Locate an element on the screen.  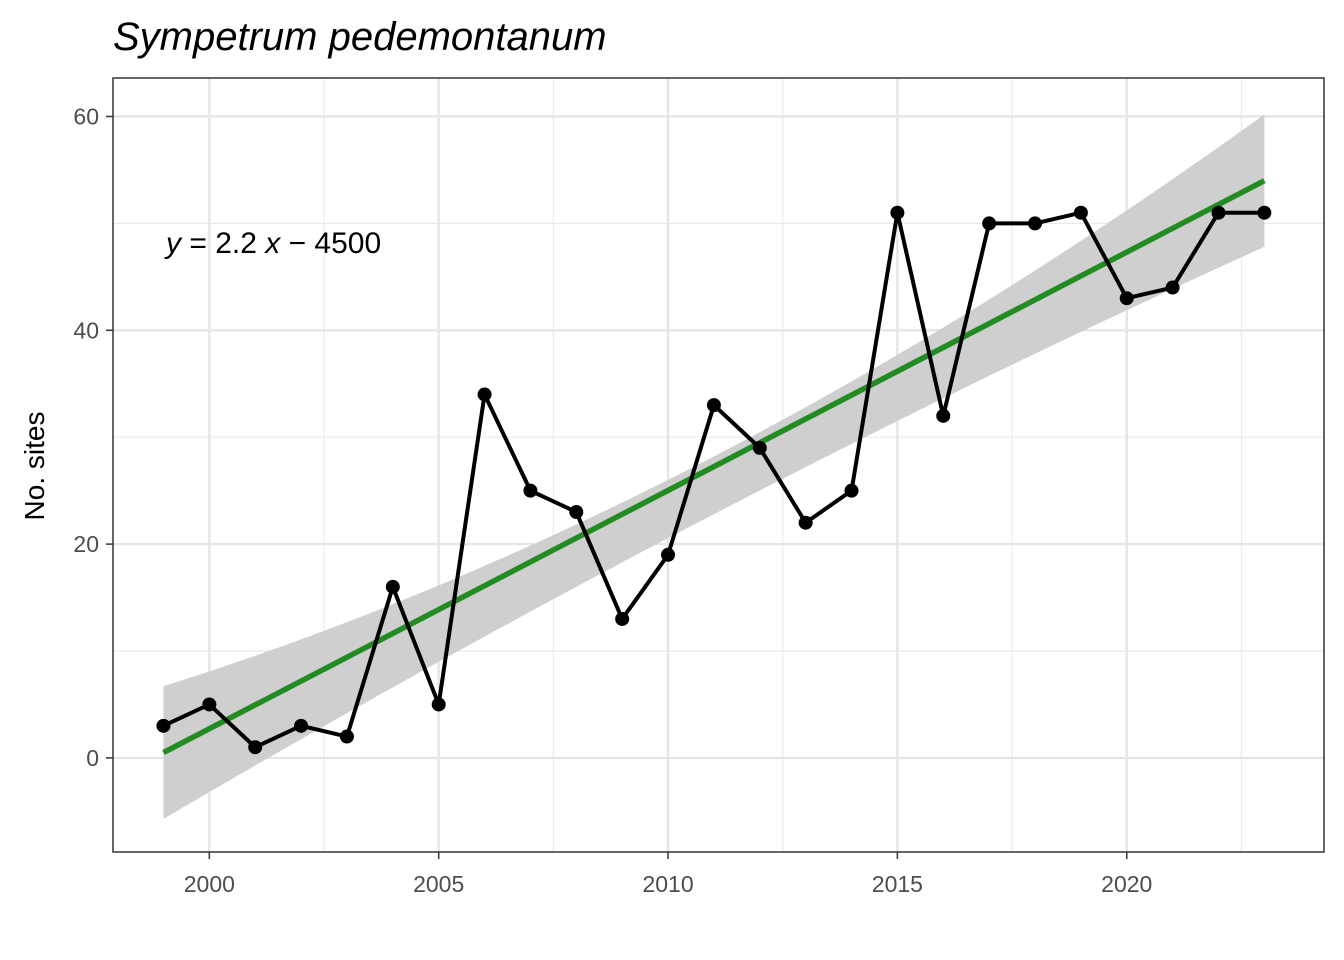
x-tick-label: 2020 is located at coordinates (1126, 884).